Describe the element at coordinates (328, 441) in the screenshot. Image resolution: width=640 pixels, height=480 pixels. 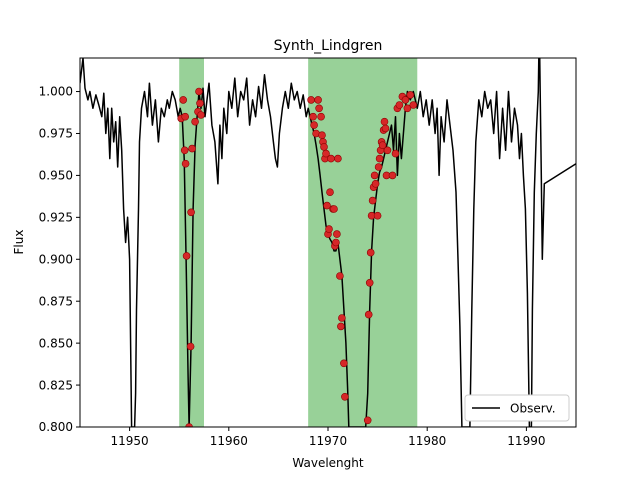
I see `x-tick-label: 11970` at that location.